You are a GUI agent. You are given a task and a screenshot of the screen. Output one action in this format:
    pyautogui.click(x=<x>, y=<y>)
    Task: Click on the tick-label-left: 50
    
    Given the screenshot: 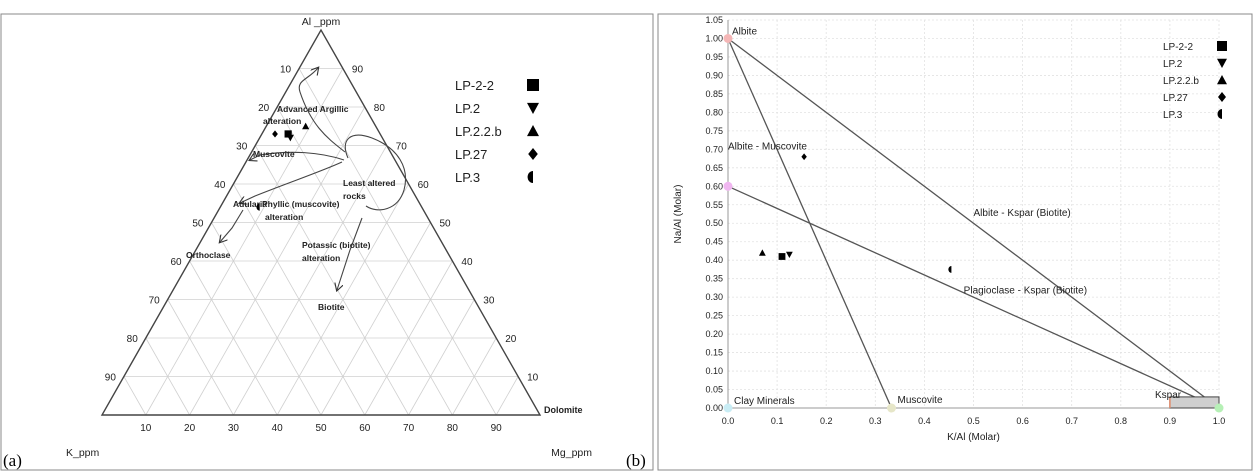 What is the action you would take?
    pyautogui.click(x=198, y=224)
    